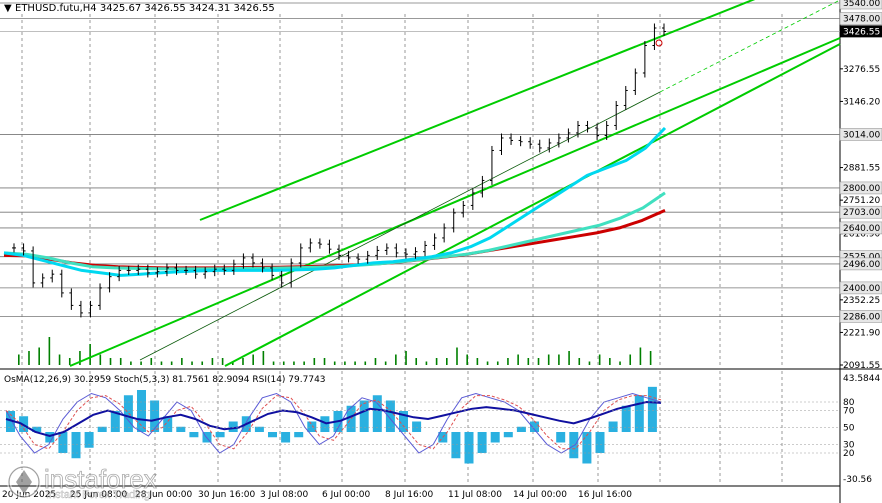  I want to click on level-label: 2286.00, so click(861, 317).